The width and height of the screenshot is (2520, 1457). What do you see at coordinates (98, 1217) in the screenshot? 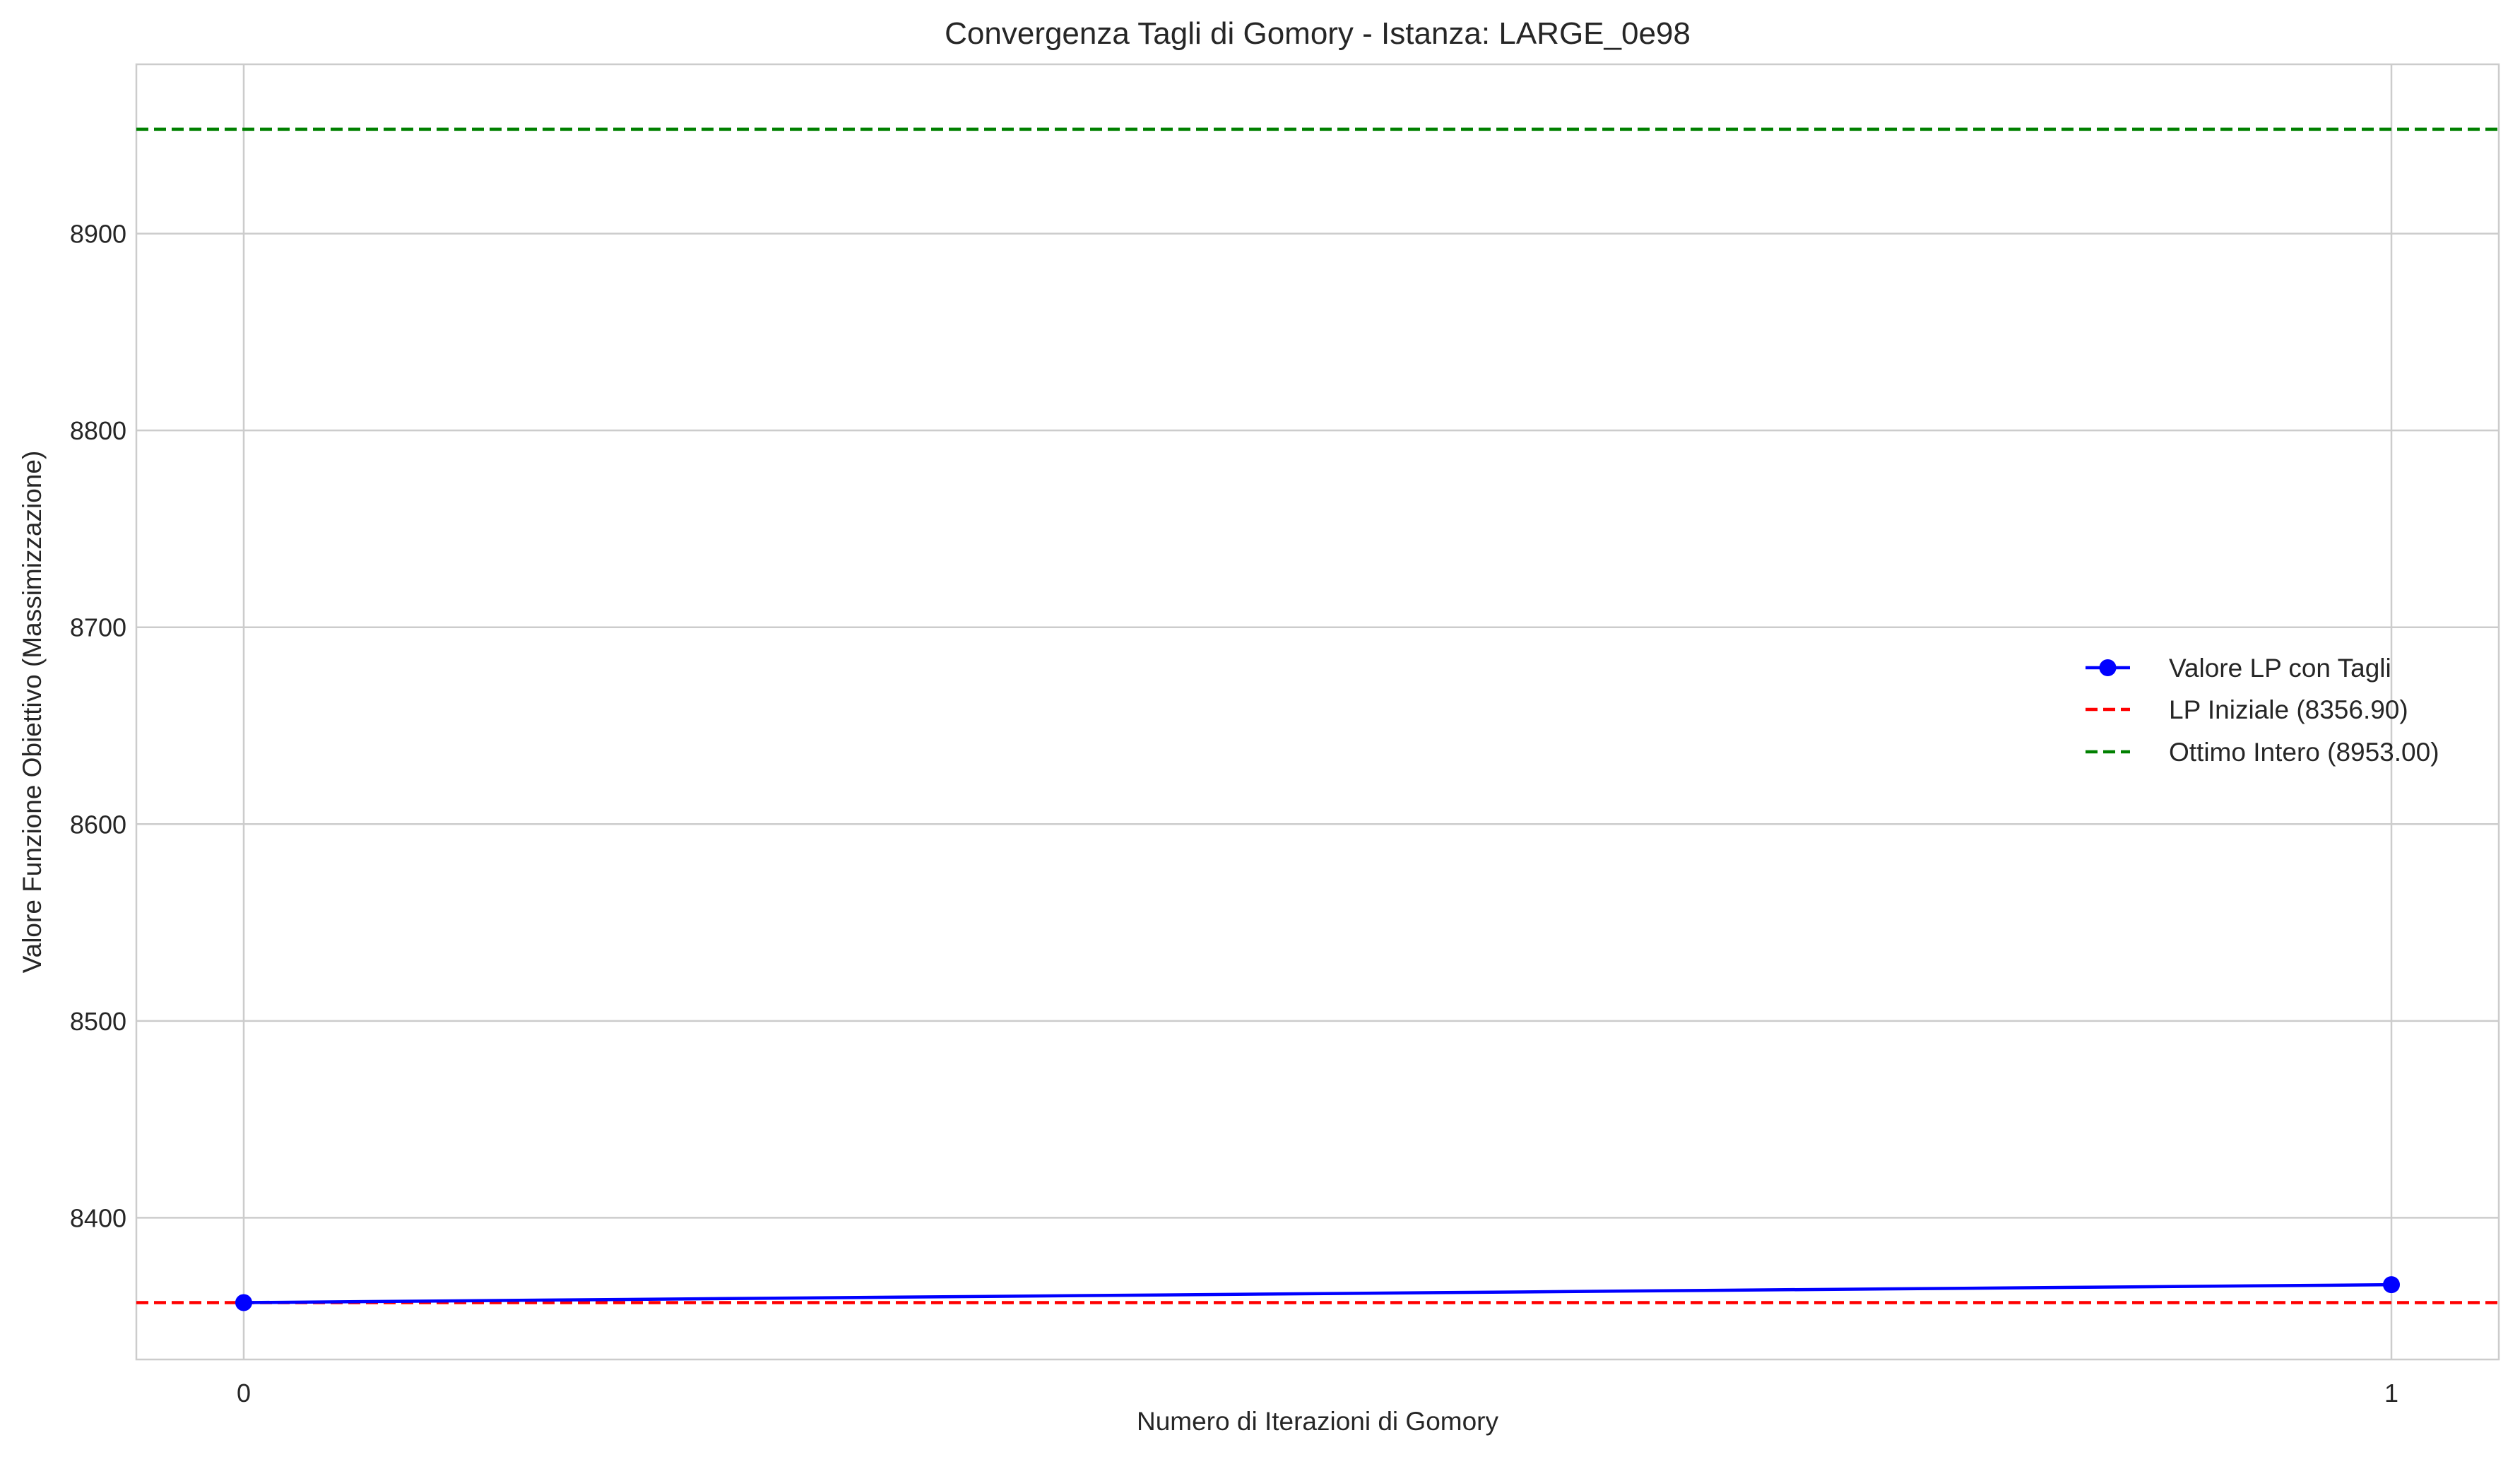
I see `y-tick-label: 8400` at bounding box center [98, 1217].